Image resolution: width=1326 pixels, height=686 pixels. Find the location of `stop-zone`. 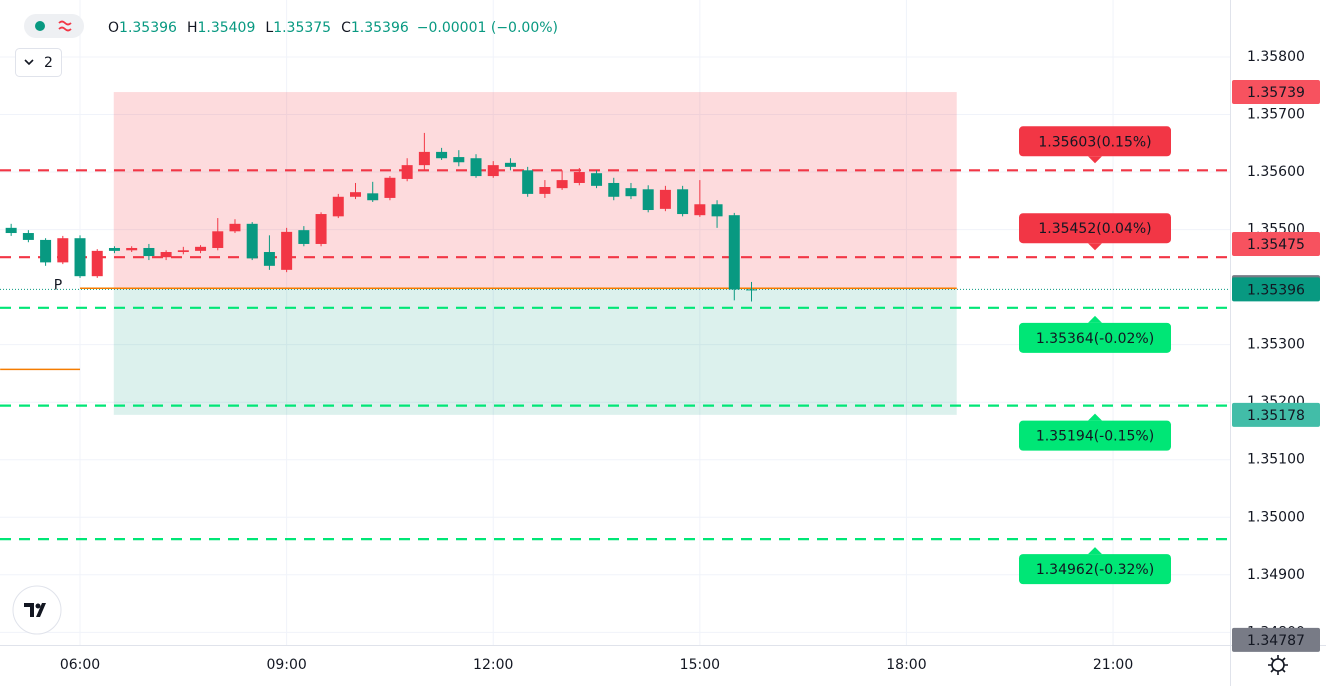

stop-zone is located at coordinates (535, 352).